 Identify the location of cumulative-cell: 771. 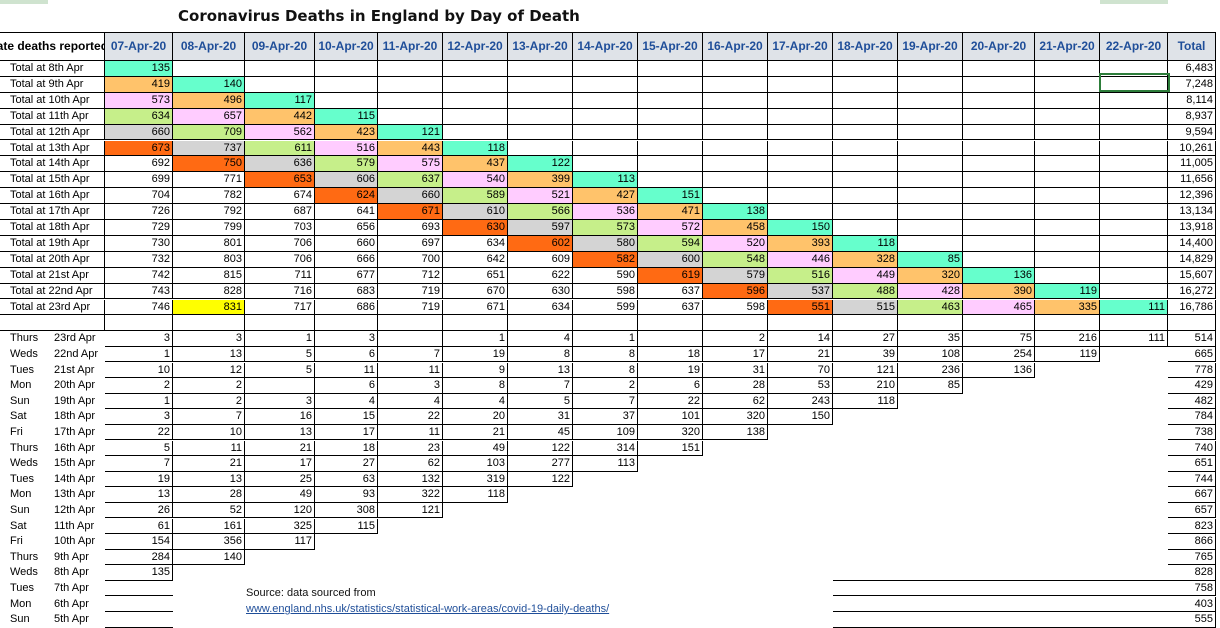
(209, 180).